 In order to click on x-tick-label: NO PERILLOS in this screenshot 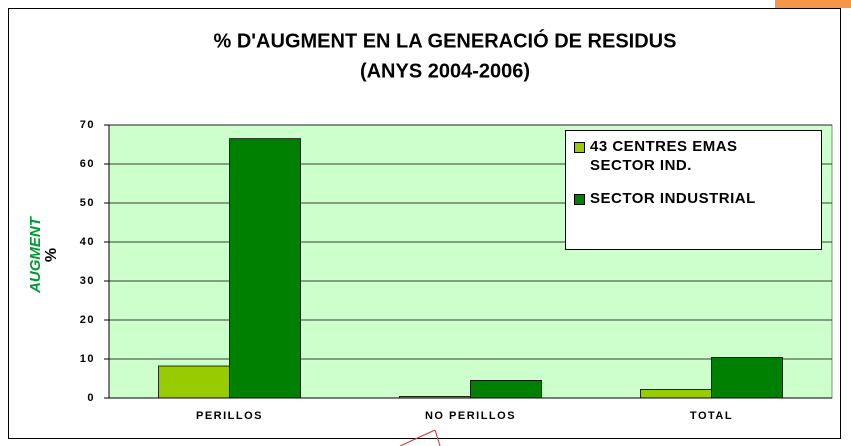, I will do `click(470, 416)`.